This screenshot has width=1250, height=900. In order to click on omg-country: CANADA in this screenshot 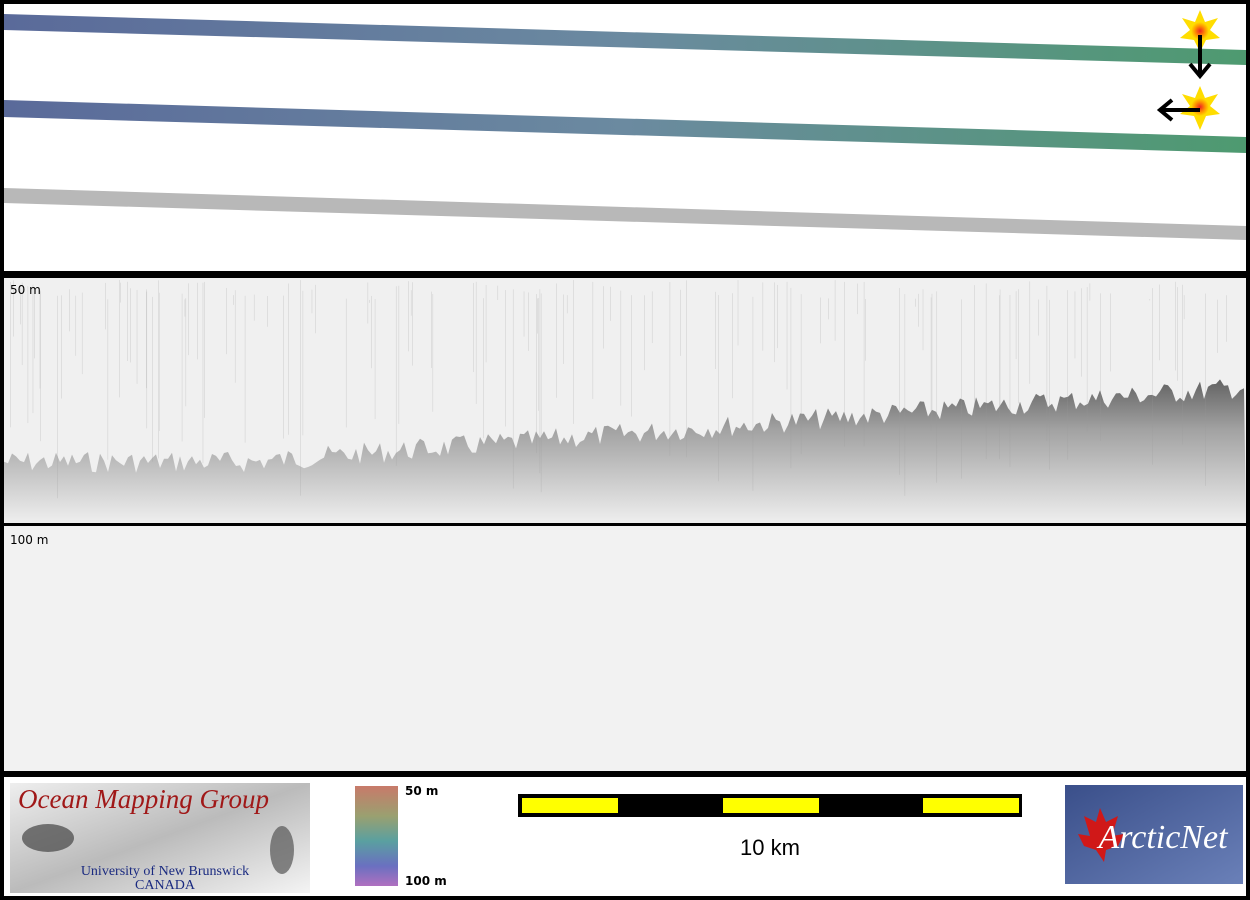, I will do `click(165, 885)`.